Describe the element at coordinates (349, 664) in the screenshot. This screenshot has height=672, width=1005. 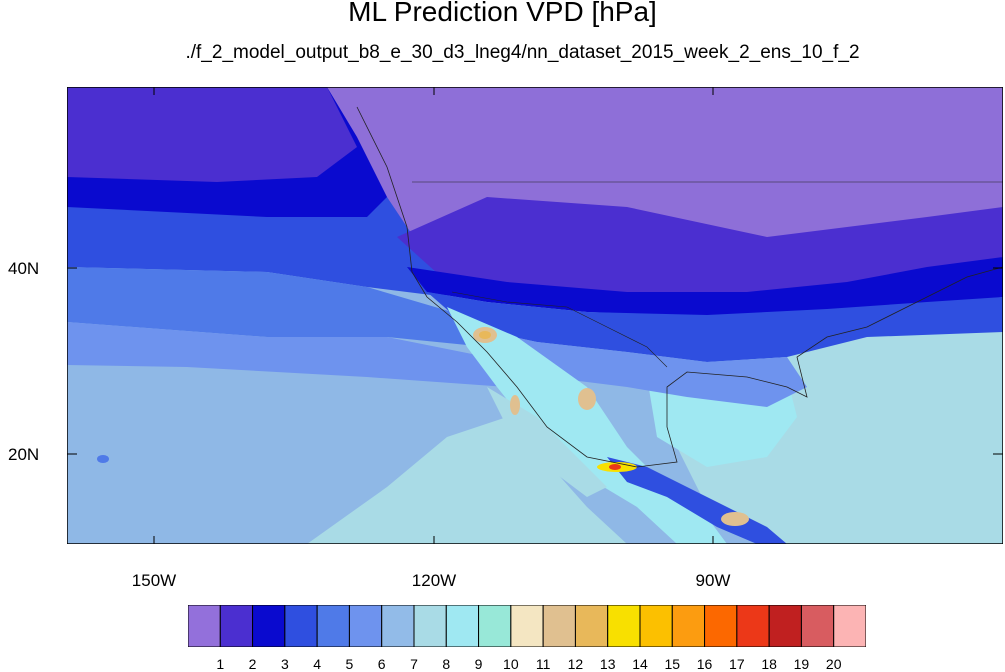
I see `colorbar-tick-label: 5` at that location.